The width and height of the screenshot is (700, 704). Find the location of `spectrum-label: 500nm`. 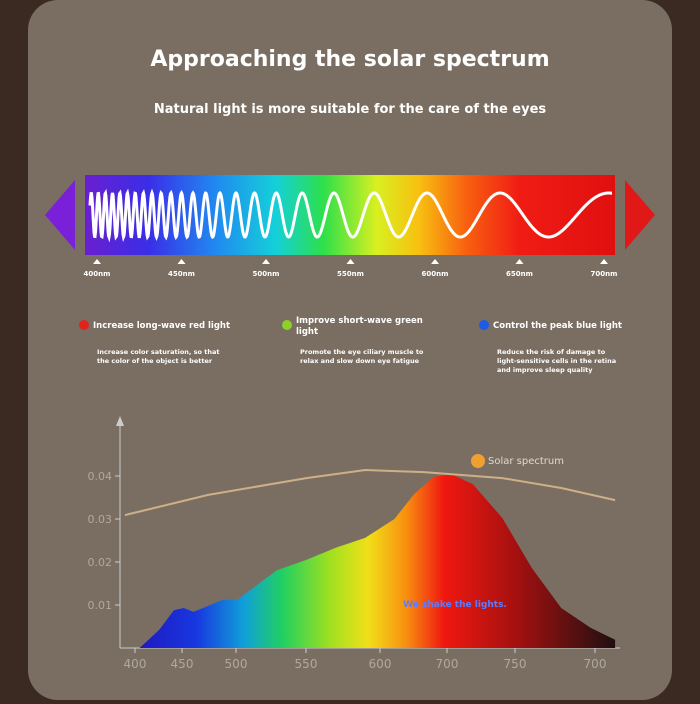

spectrum-label: 500nm is located at coordinates (266, 274).